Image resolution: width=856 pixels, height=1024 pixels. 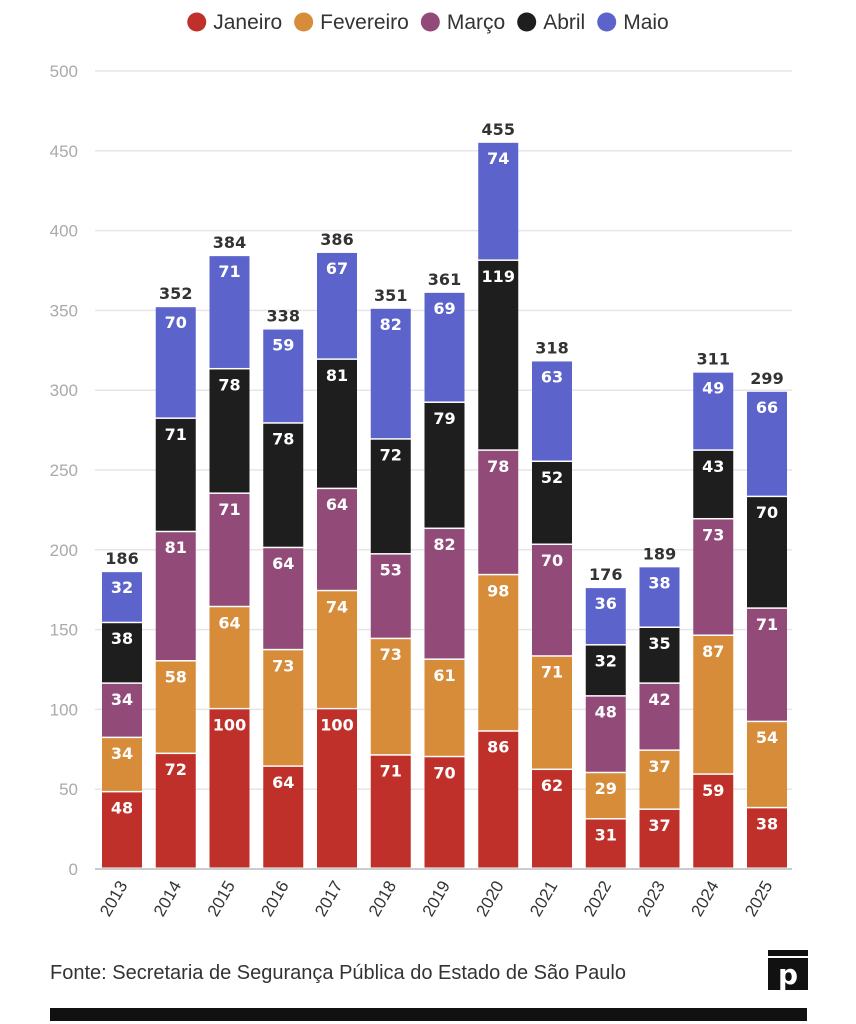 I want to click on bar-total-label: 352, so click(x=175, y=293).